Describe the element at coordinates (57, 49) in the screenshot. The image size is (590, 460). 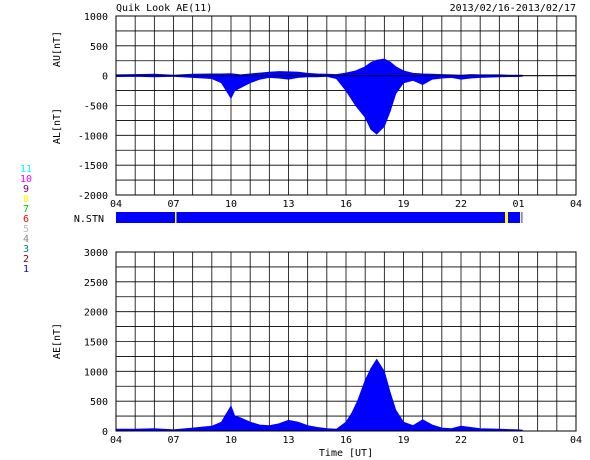
I see `au-axis-label: AU[nT]` at that location.